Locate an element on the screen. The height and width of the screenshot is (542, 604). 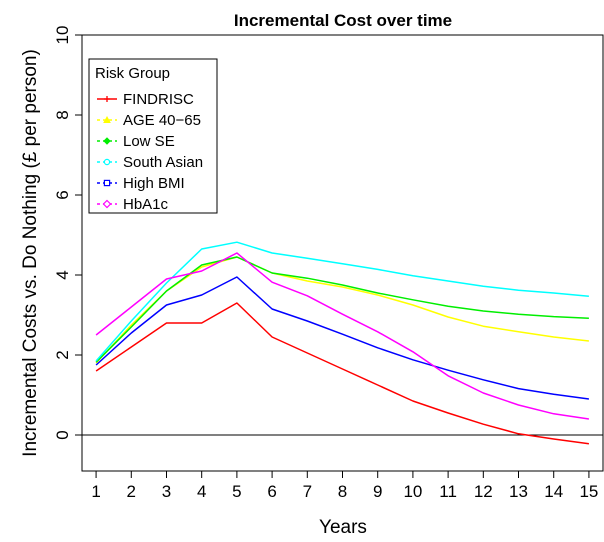
legend-label: HbA1c is located at coordinates (146, 204).